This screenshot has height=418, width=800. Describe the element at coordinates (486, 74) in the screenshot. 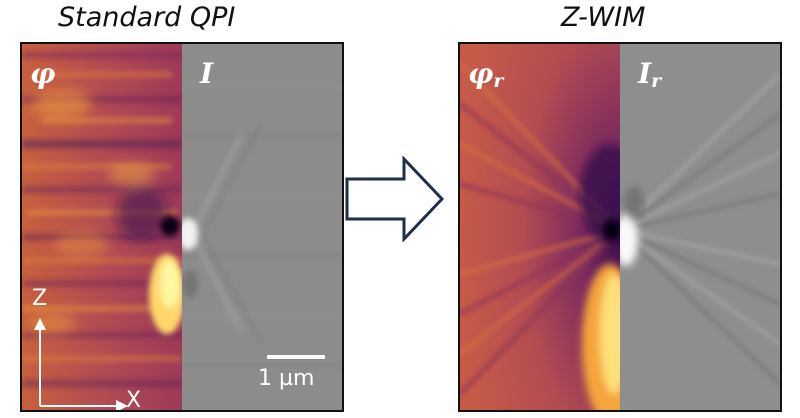

I see `retrieved-phase-label: φr` at that location.